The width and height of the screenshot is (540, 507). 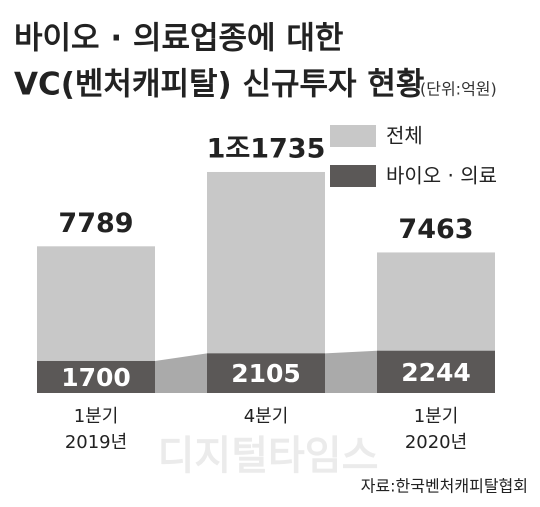 What do you see at coordinates (444, 486) in the screenshot?
I see `source: 자료:한국벤처캐피탈협회` at bounding box center [444, 486].